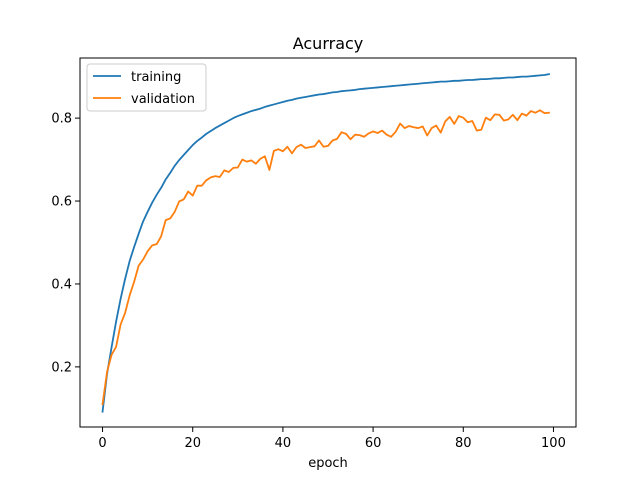  Describe the element at coordinates (373, 443) in the screenshot. I see `x-tick-label: 60` at that location.